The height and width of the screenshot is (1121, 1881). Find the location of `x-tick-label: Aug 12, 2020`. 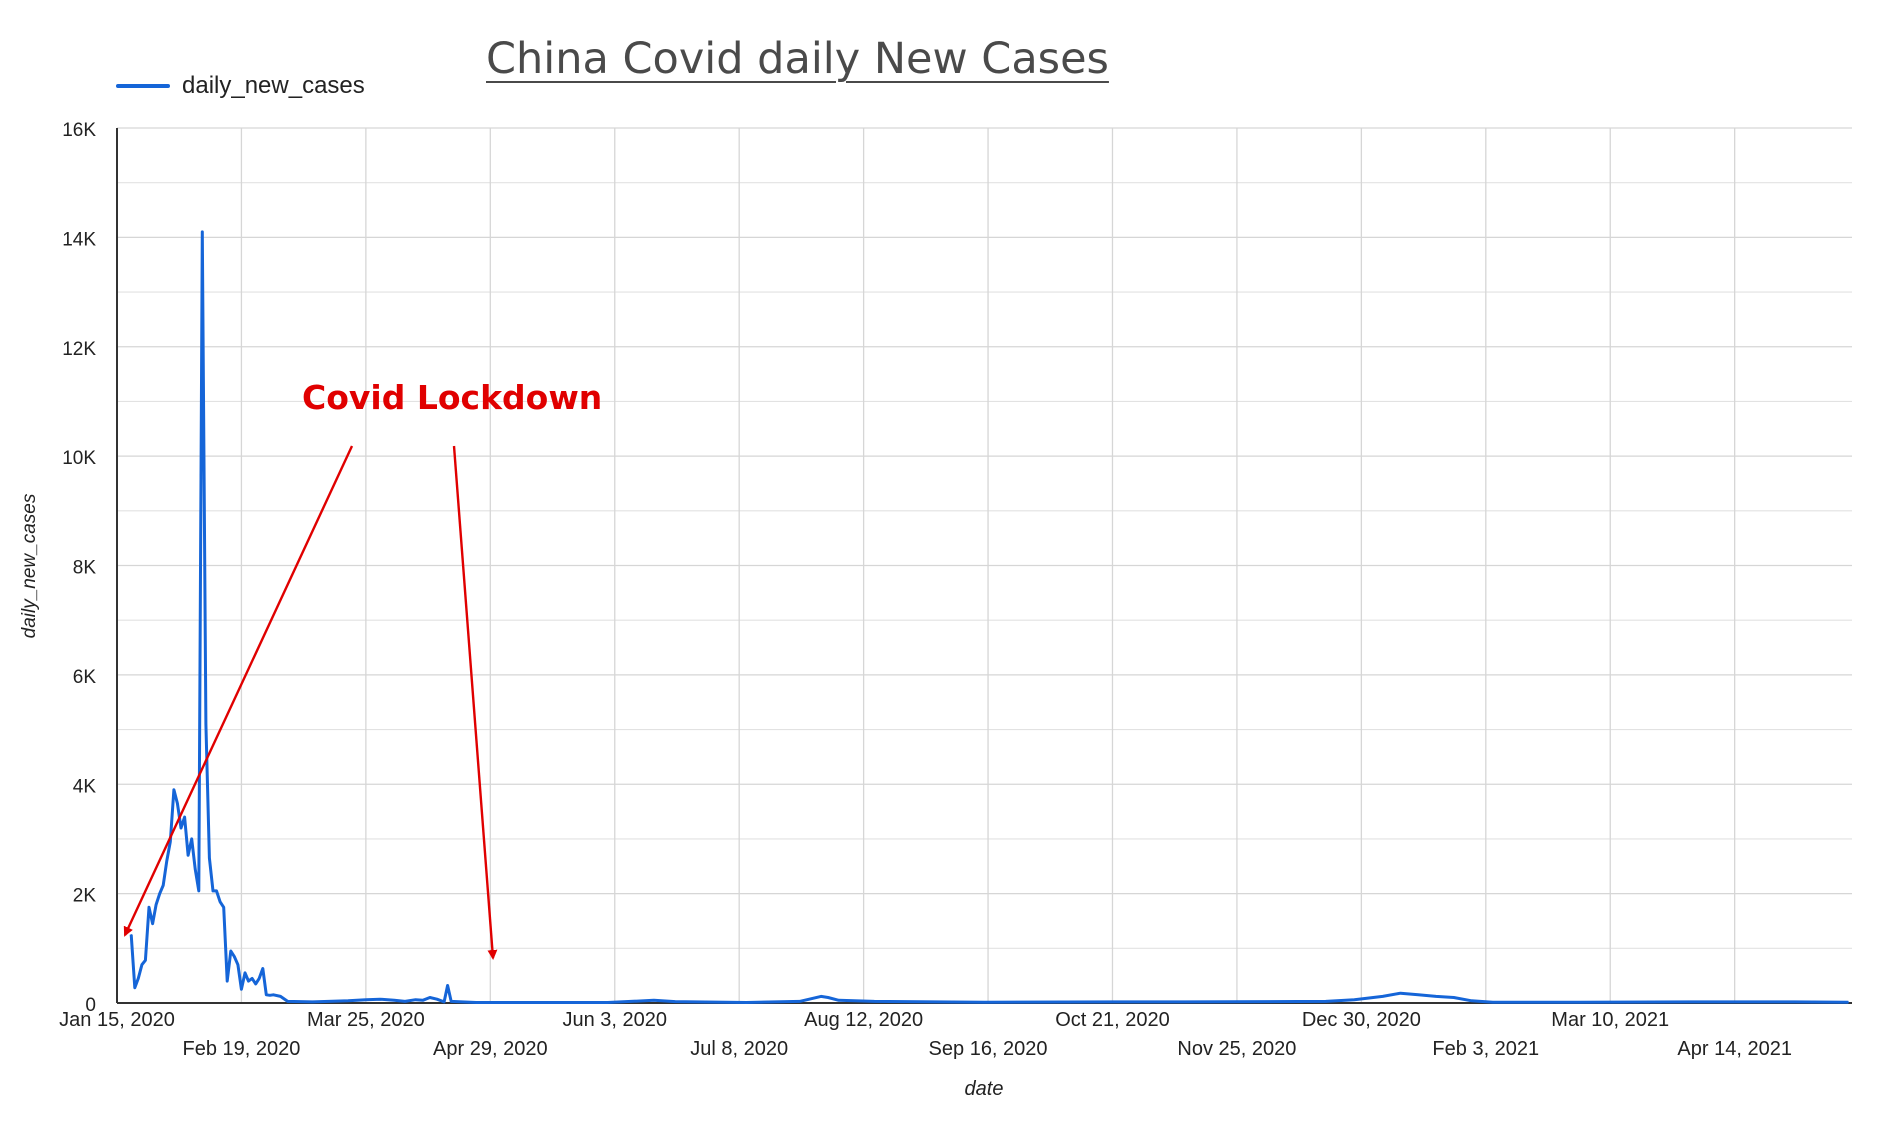

x-tick-label: Aug 12, 2020 is located at coordinates (863, 1020).